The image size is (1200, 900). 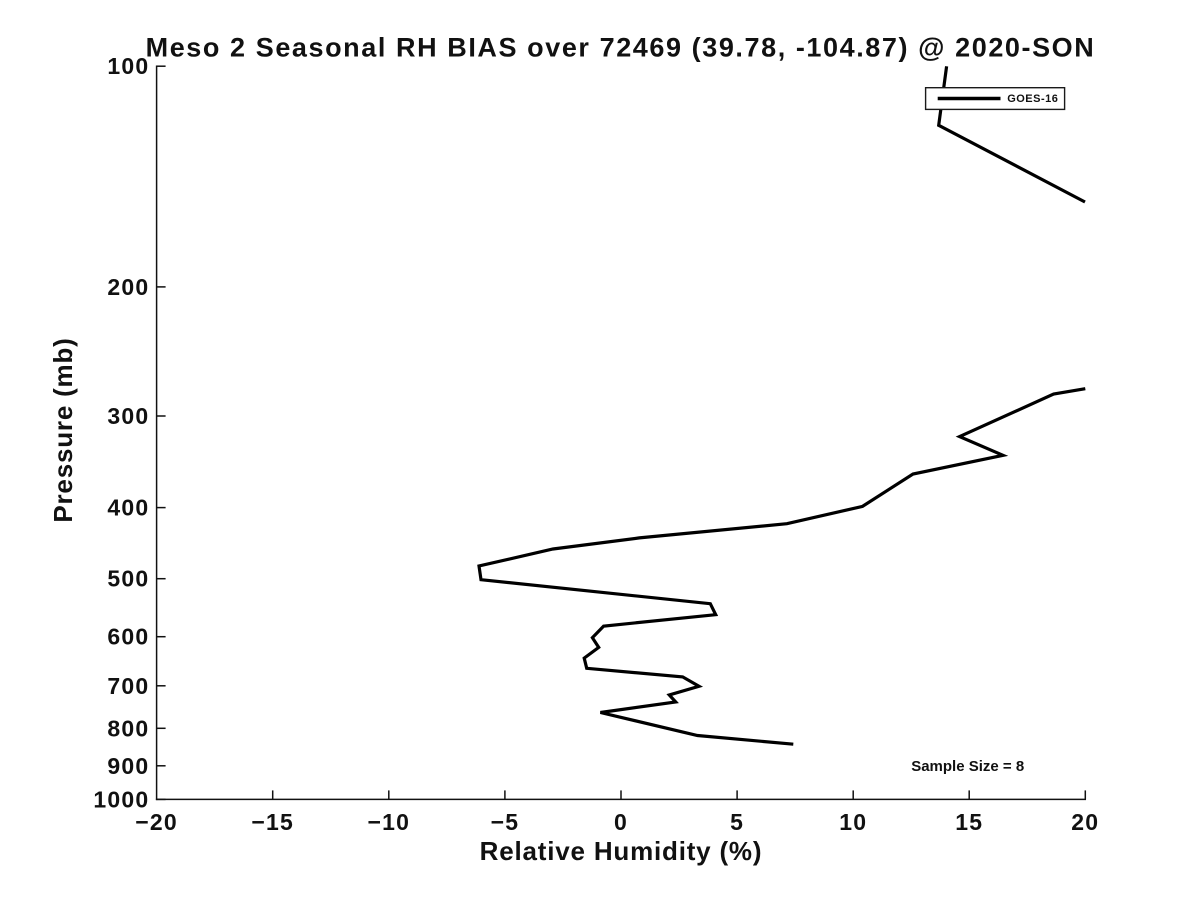 What do you see at coordinates (128, 579) in the screenshot?
I see `svg-text: 500` at bounding box center [128, 579].